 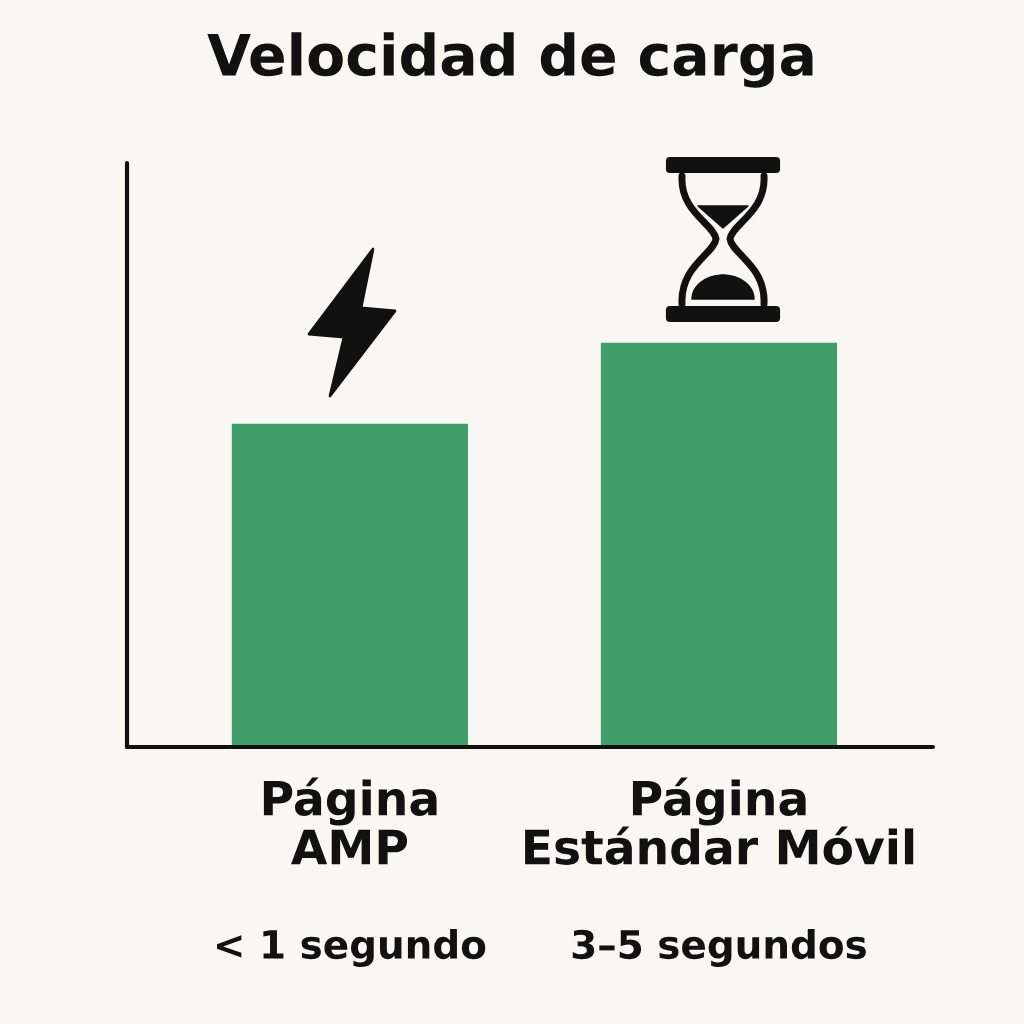 I want to click on chart-title: Velocidad de carga, so click(x=510, y=60).